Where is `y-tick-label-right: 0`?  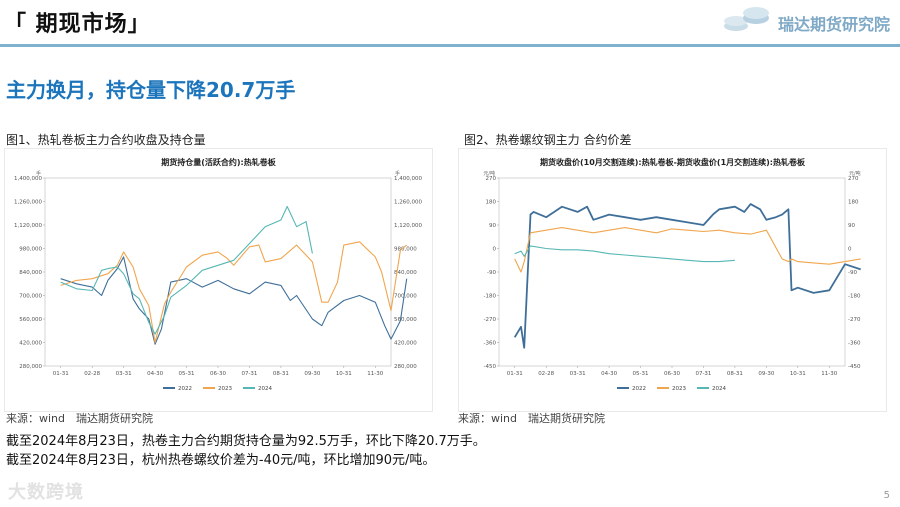
y-tick-label-right: 0 is located at coordinates (850, 250).